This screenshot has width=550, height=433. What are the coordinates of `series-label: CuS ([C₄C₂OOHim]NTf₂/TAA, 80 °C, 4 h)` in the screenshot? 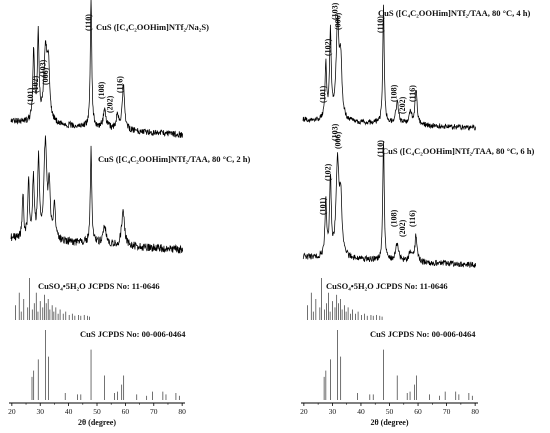 It's located at (454, 13).